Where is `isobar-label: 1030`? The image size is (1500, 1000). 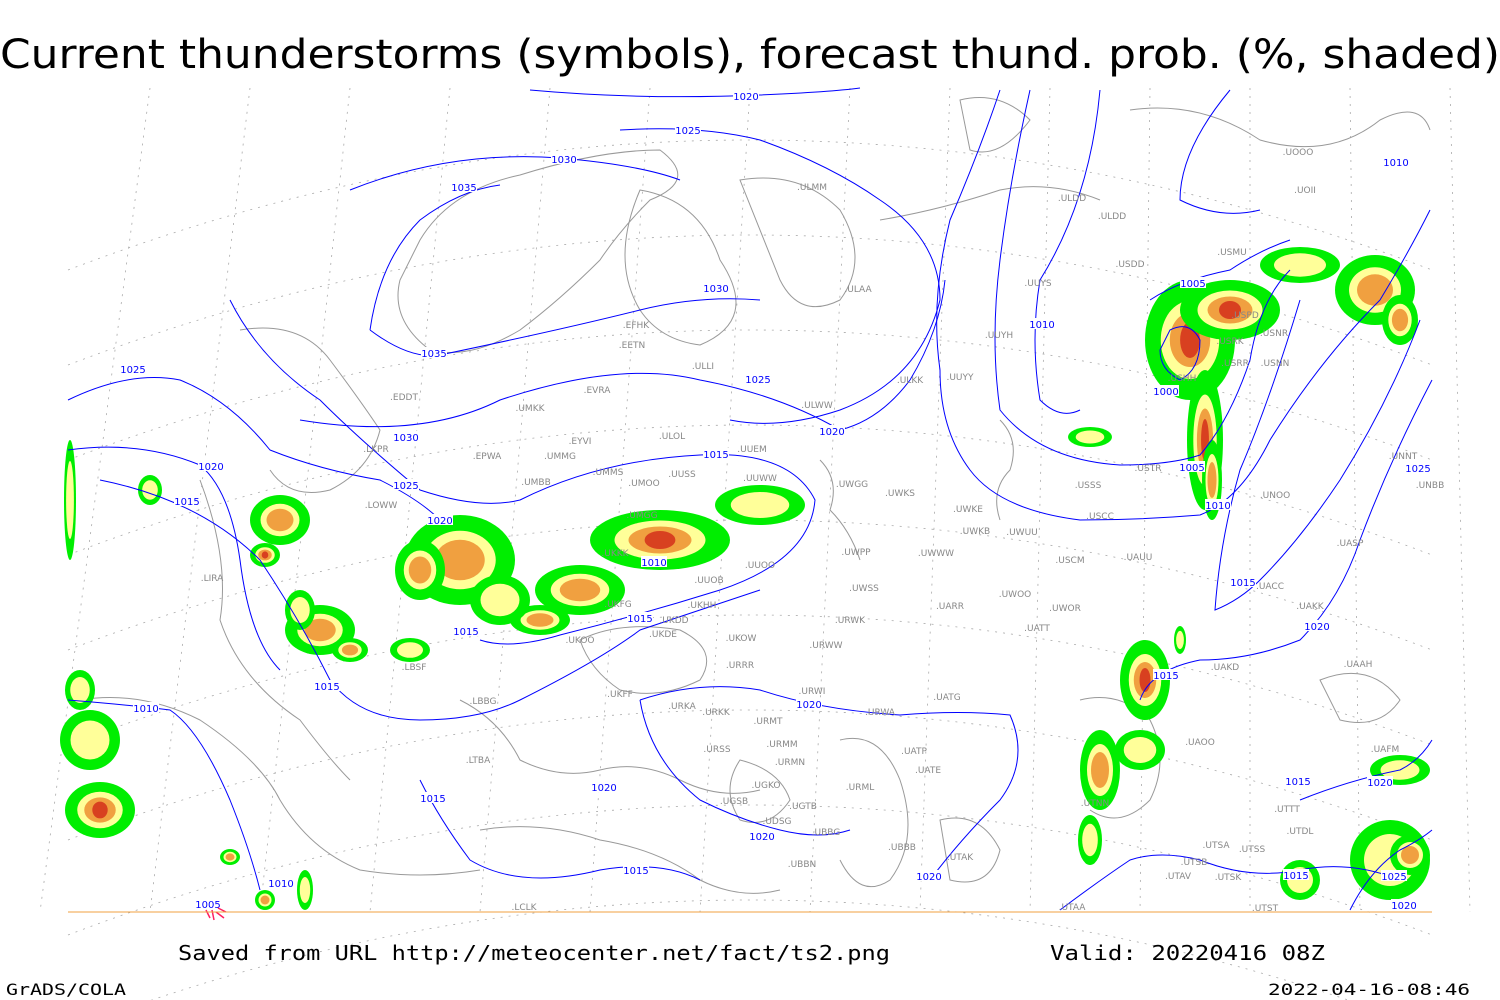
isobar-label: 1030 is located at coordinates (715, 289).